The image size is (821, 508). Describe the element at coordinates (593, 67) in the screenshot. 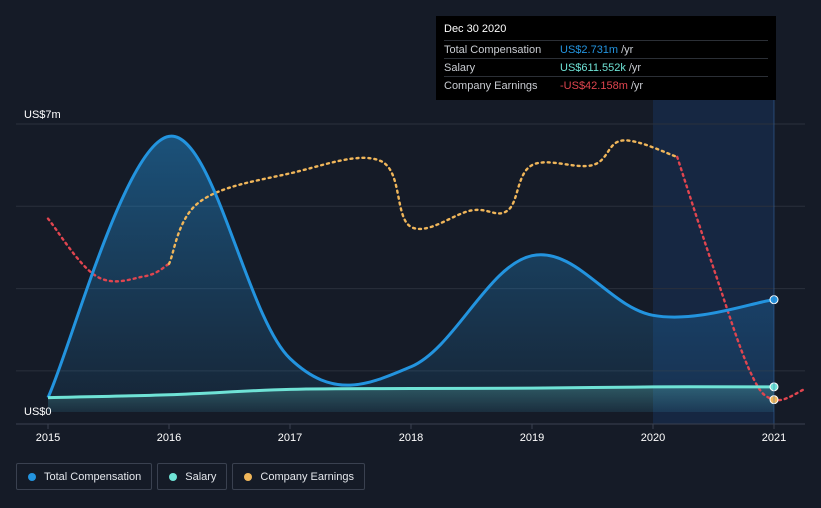

I see `tooltip-value: US$611.552k` at that location.